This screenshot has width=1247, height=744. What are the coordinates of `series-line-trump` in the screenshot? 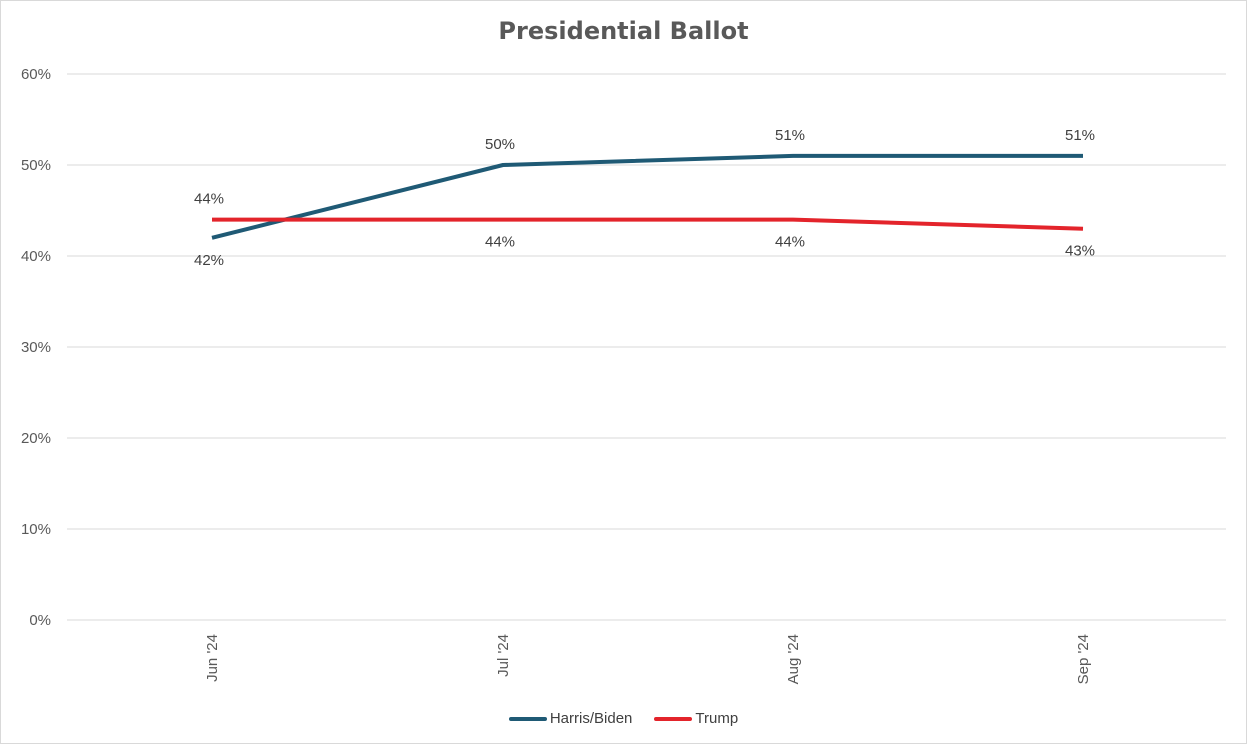 It's located at (648, 224).